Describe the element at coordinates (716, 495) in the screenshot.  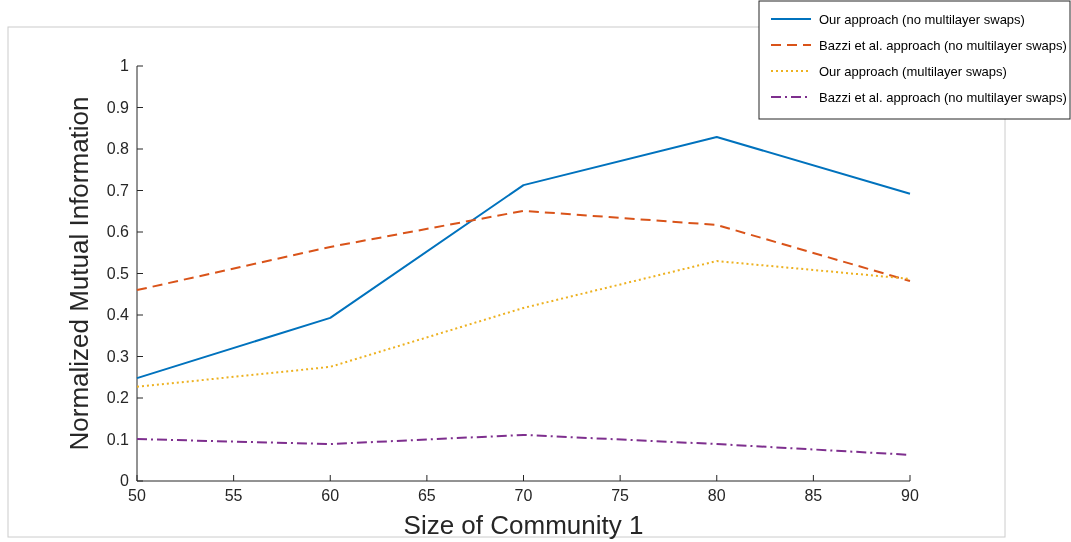
I see `x-tick-label: 80` at that location.